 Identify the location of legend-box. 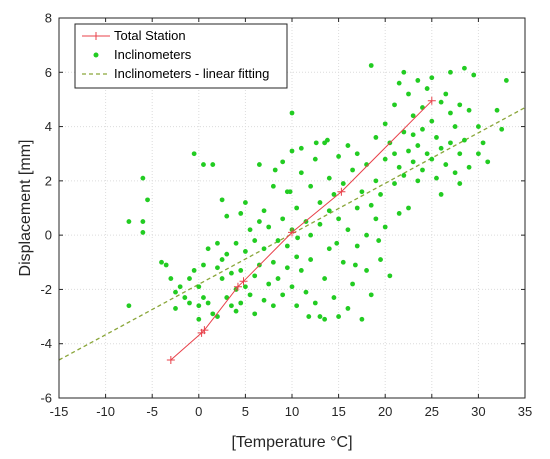
(181, 56).